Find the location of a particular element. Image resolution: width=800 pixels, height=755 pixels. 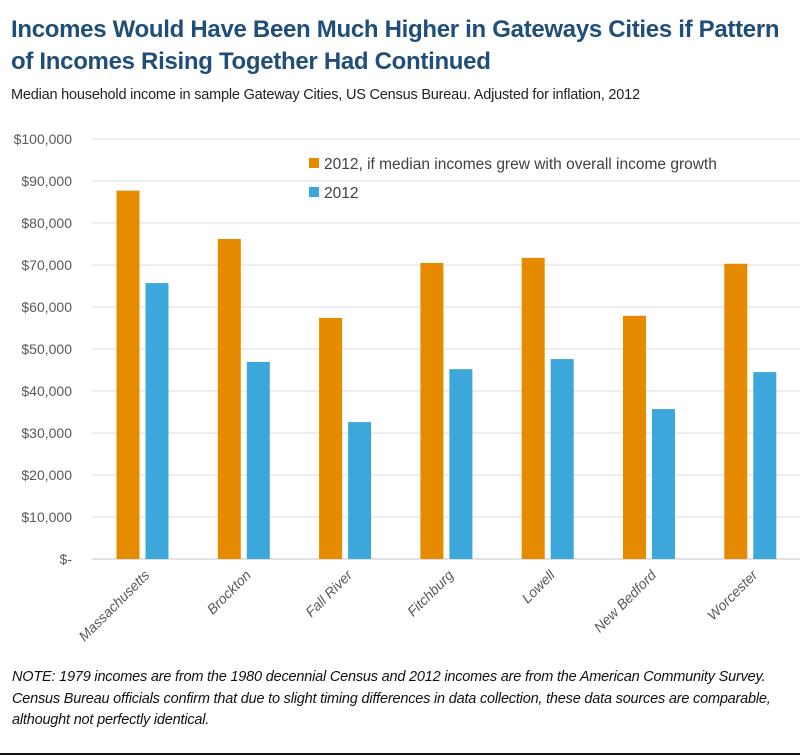

x-category-label: Fitchburg is located at coordinates (430, 593).